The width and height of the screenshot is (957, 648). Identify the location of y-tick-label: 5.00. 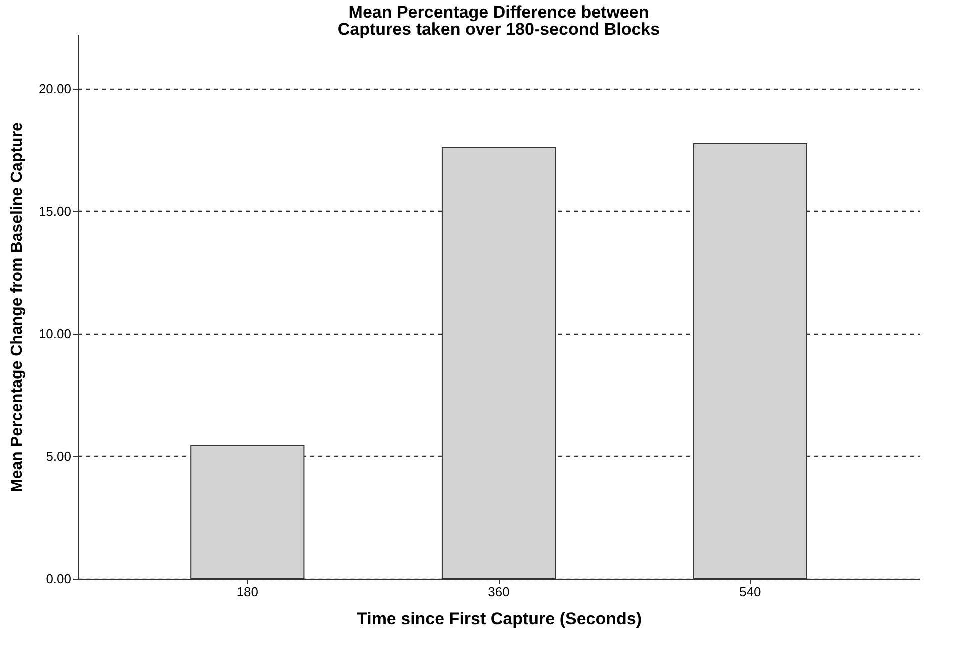
(59, 456).